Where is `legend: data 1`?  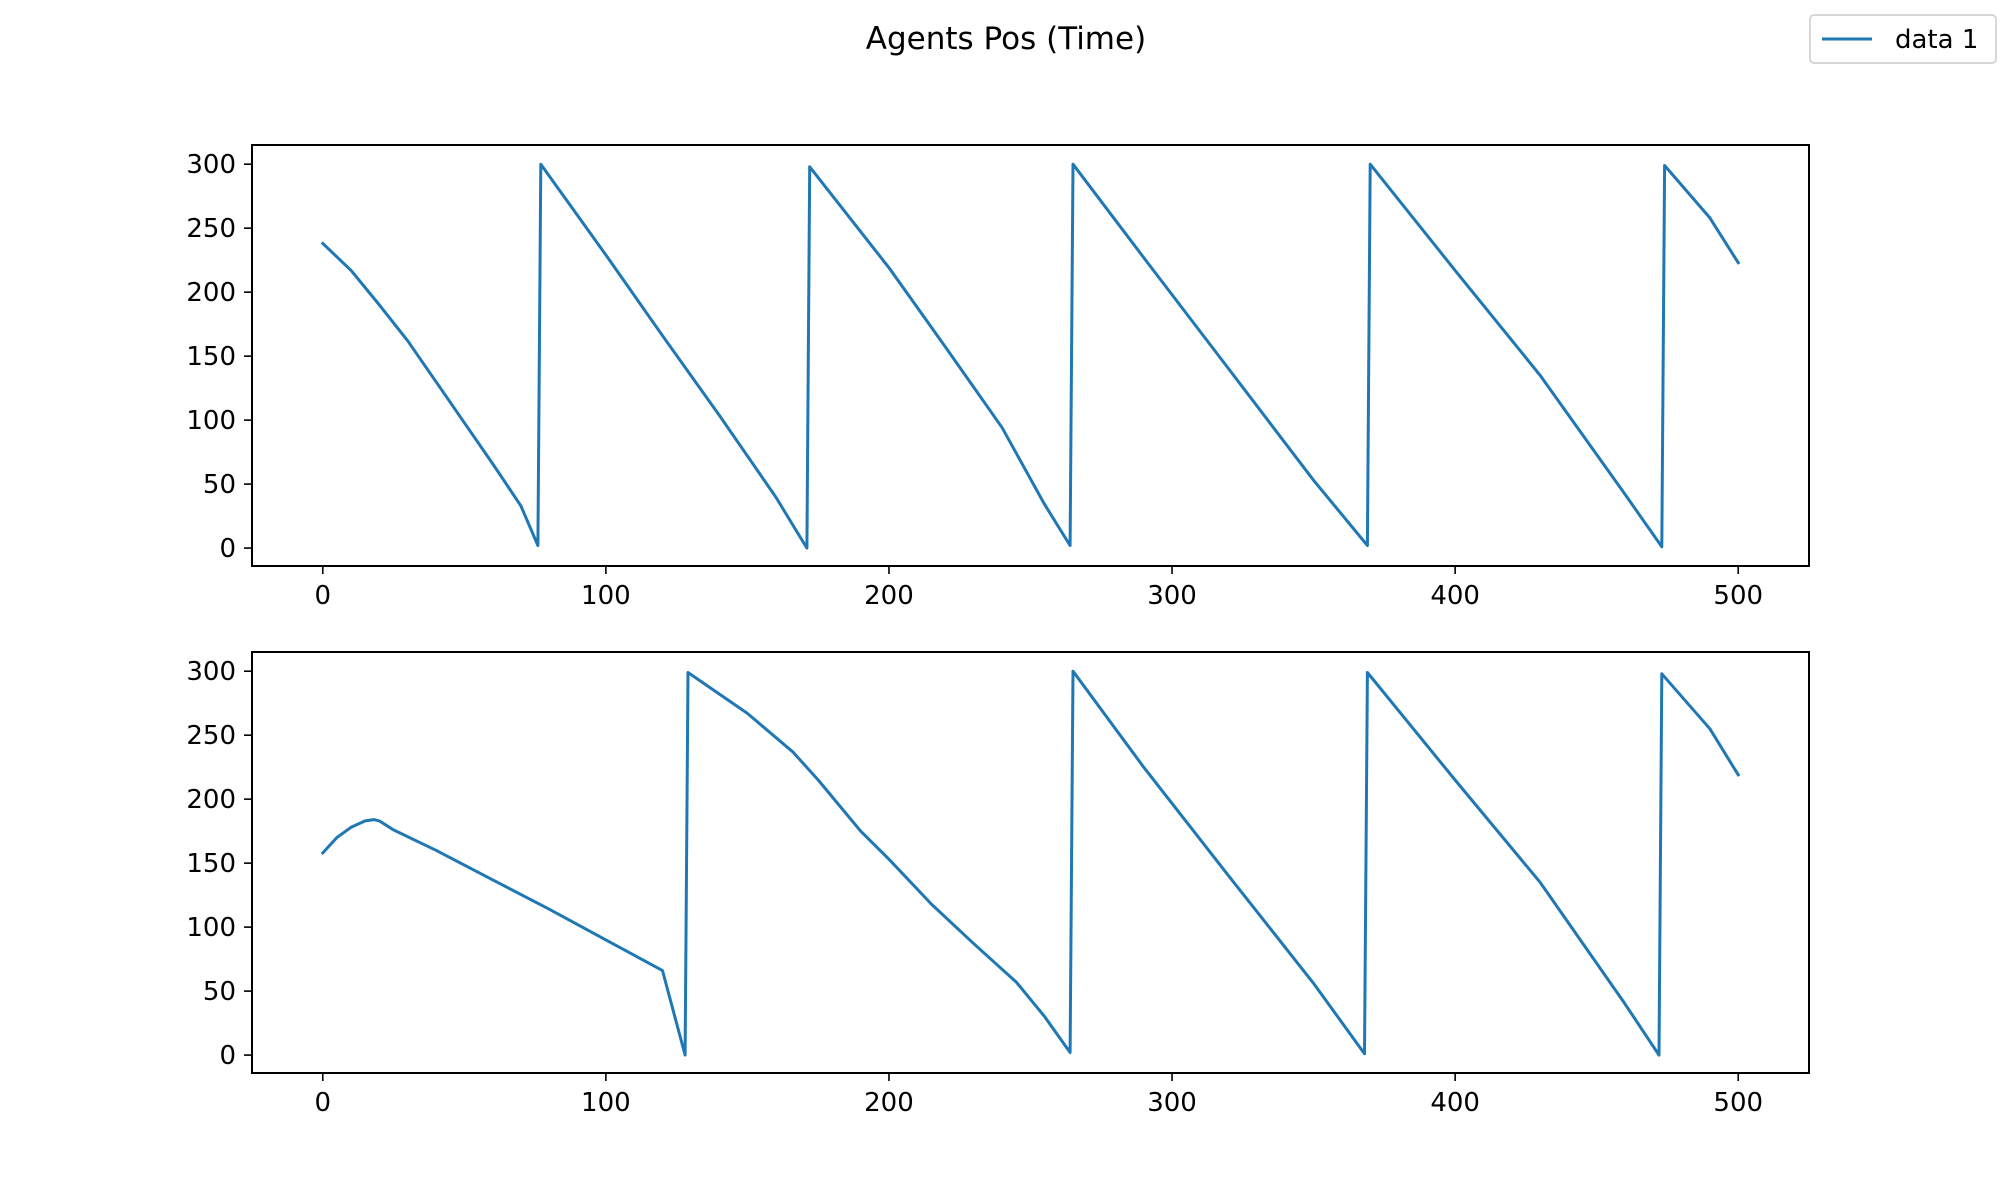
legend: data 1 is located at coordinates (1903, 39).